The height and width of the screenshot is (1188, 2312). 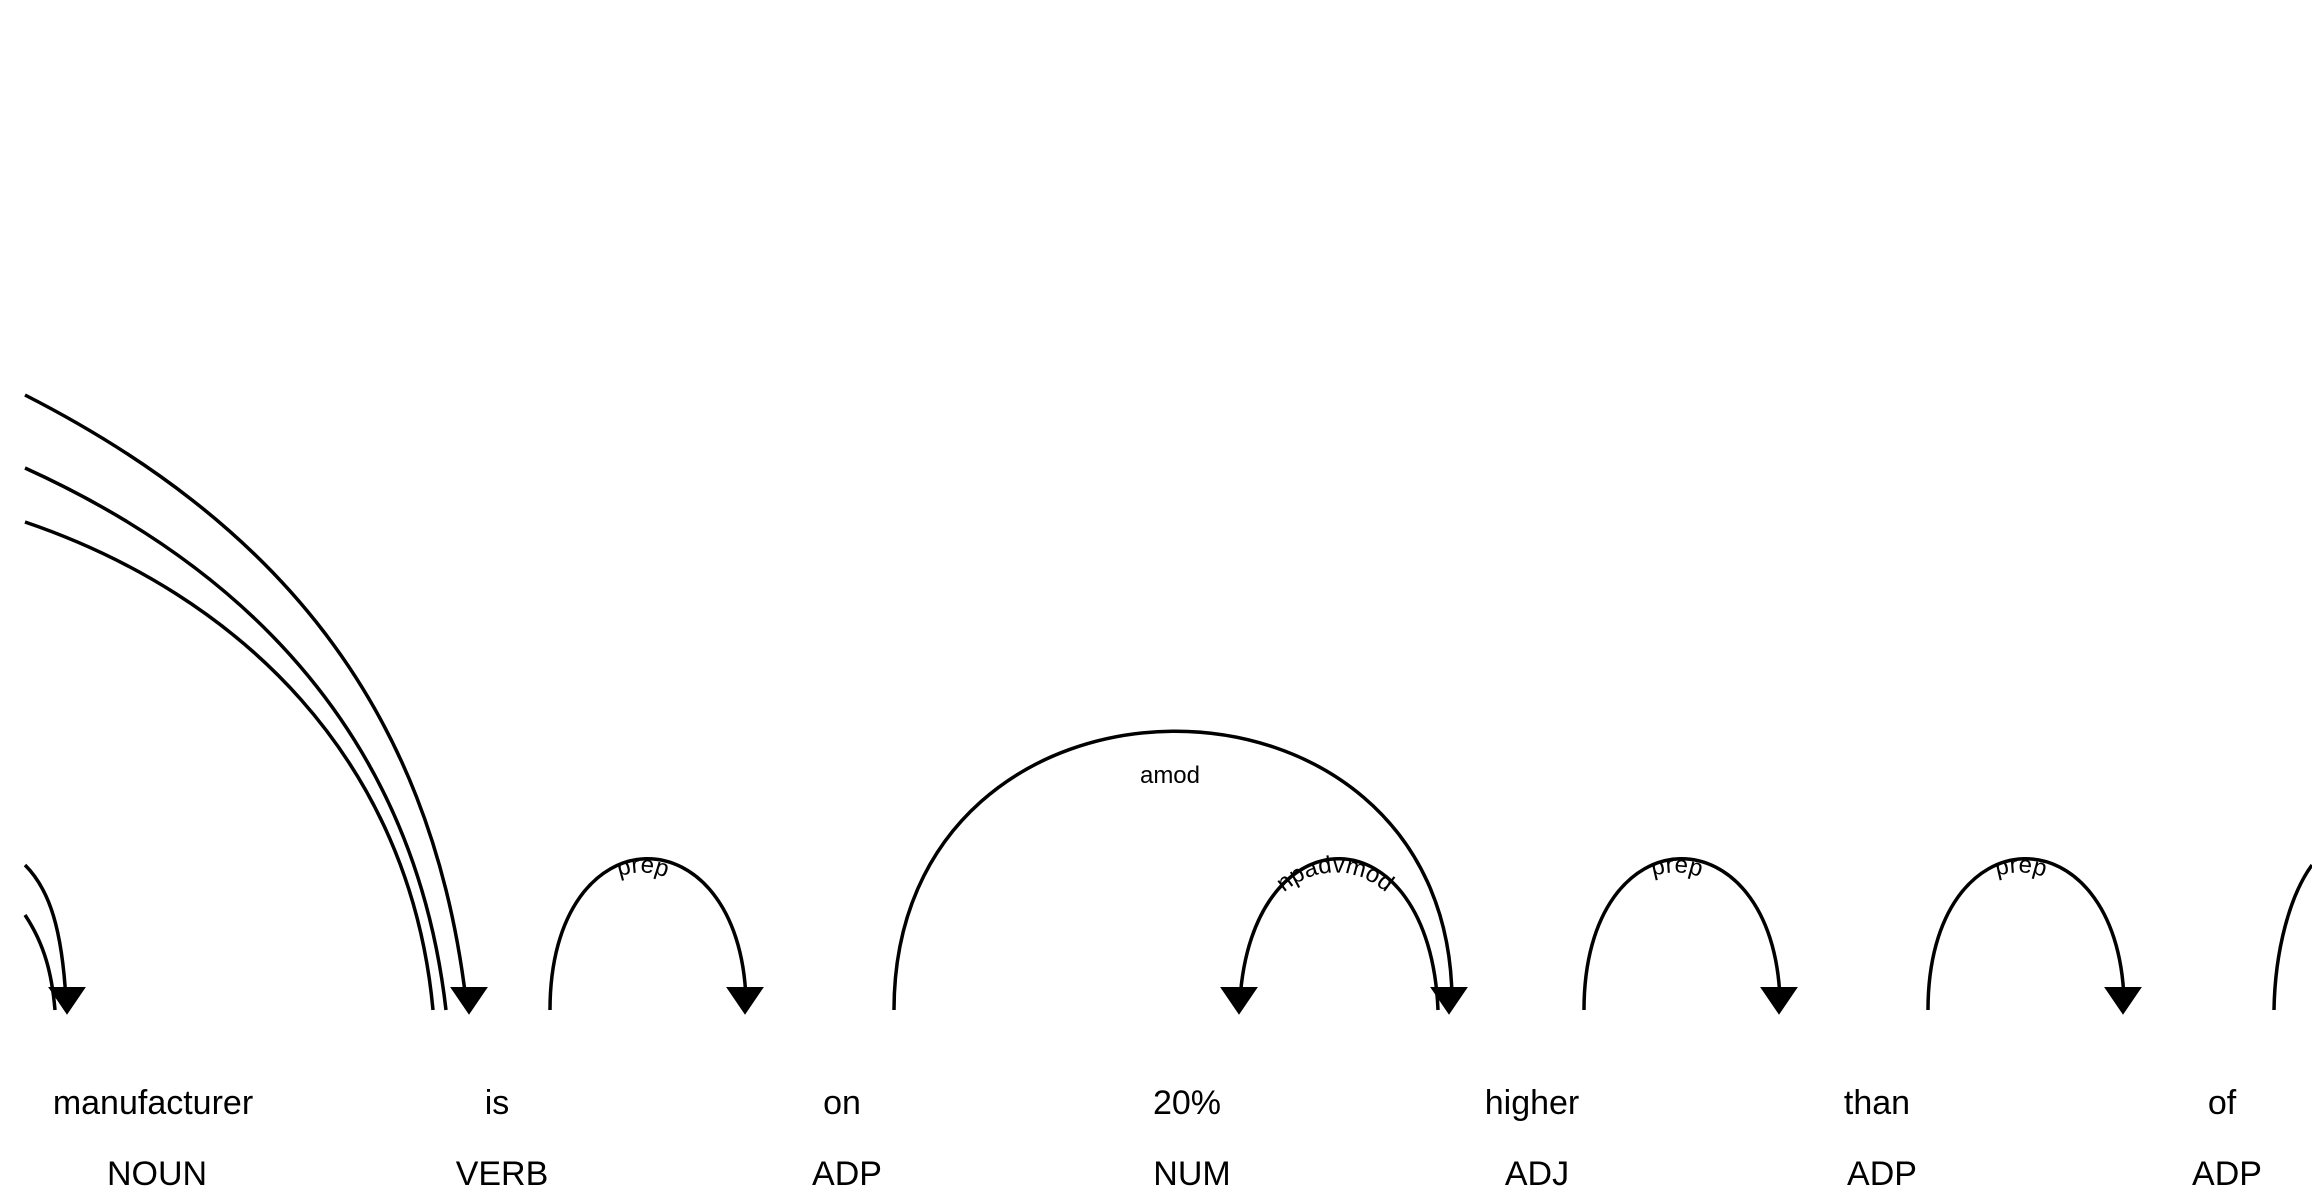 I want to click on arc-prep-than-of, so click(x=2026, y=934).